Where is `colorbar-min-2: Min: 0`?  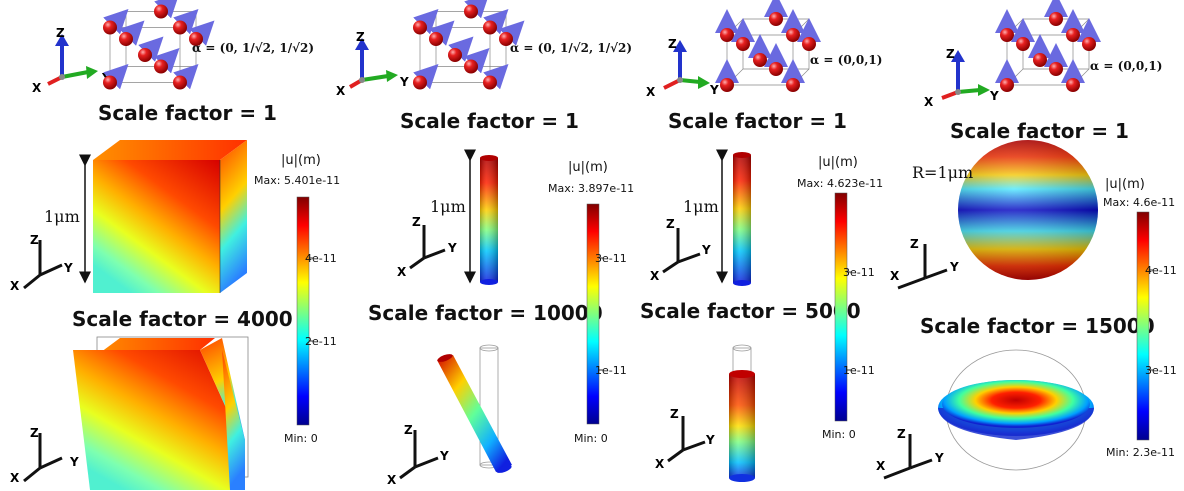 colorbar-min-2: Min: 0 is located at coordinates (591, 438).